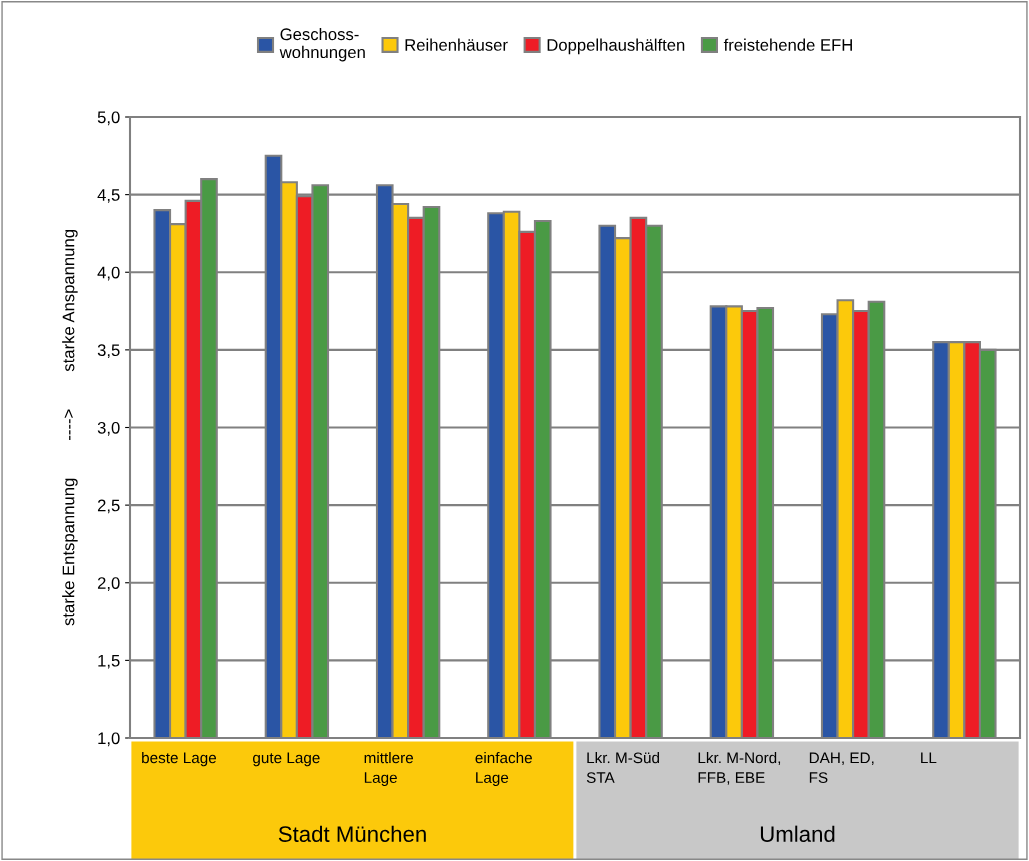 The image size is (1029, 861). What do you see at coordinates (797, 833) in the screenshot?
I see `text: Umland` at bounding box center [797, 833].